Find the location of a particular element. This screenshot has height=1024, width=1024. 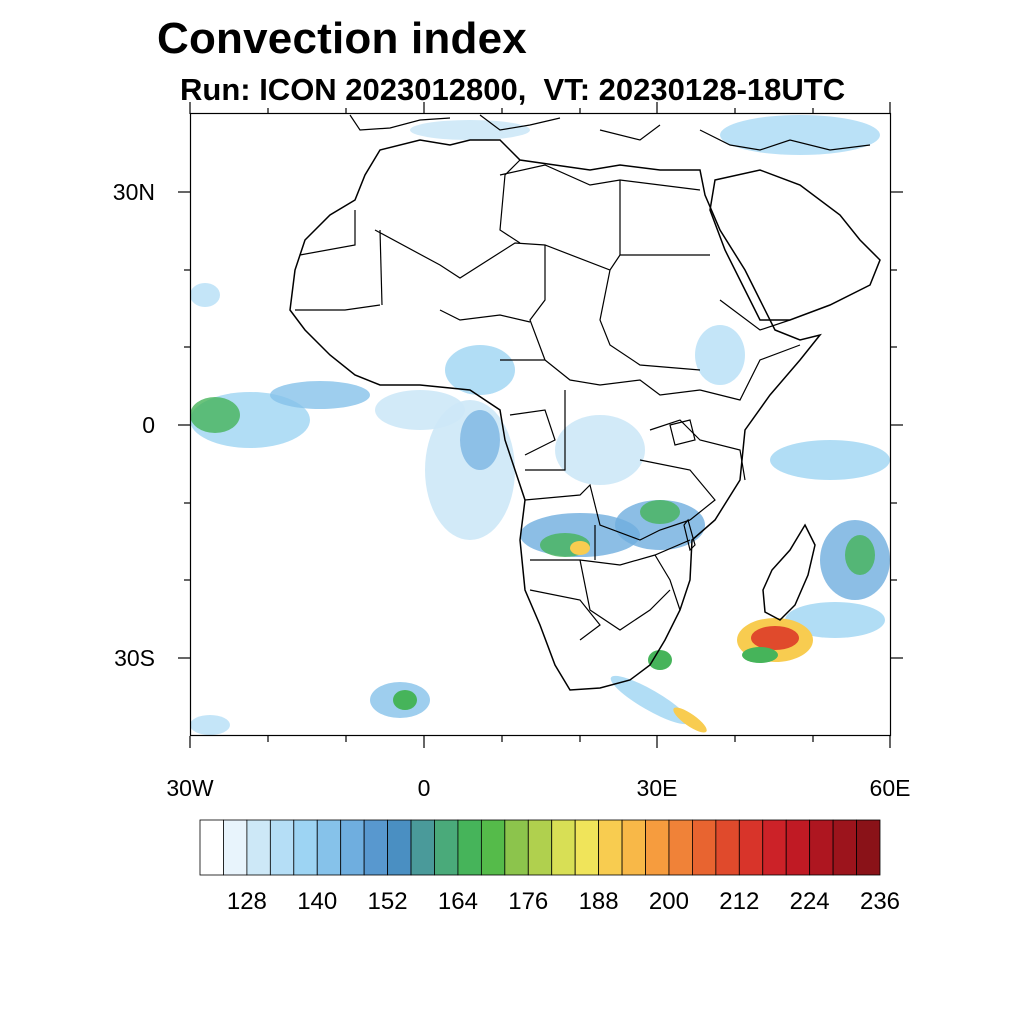

colorbar-label: 176 is located at coordinates (528, 901).